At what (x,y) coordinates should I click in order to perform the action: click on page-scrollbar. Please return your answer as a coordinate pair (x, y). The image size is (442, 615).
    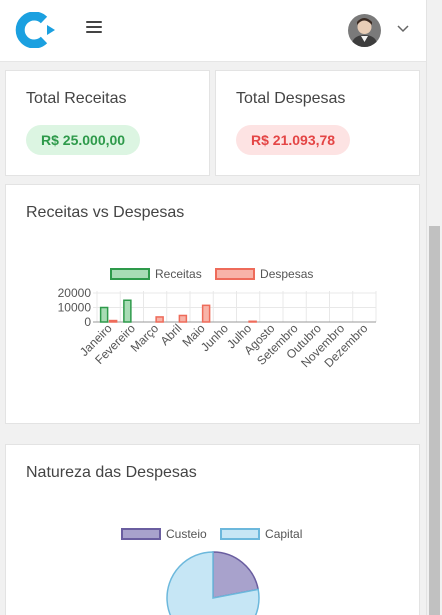
    Looking at the image, I should click on (434, 307).